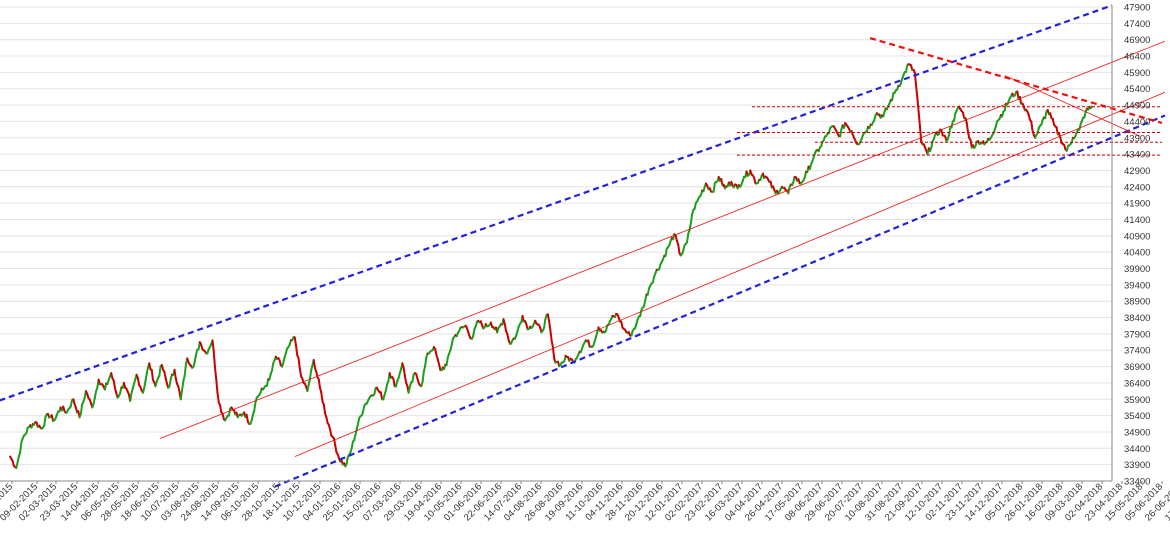 The width and height of the screenshot is (1170, 543). I want to click on y-tick-label: 34400, so click(1137, 449).